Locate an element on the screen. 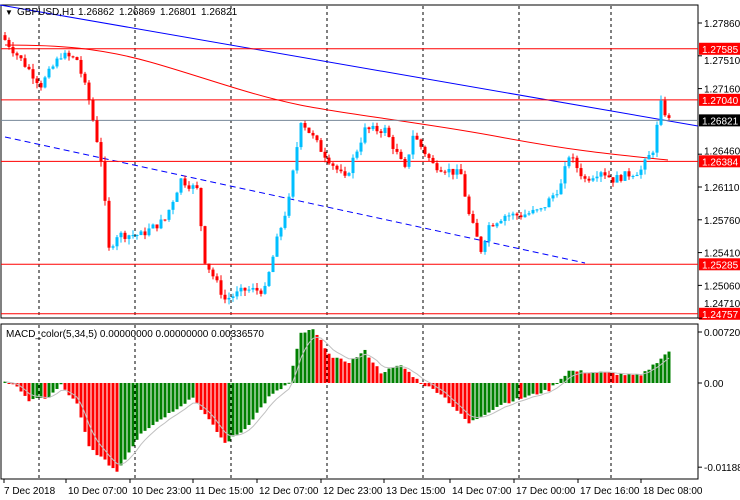 The width and height of the screenshot is (740, 500). header-high: 1.26869 is located at coordinates (137, 12).